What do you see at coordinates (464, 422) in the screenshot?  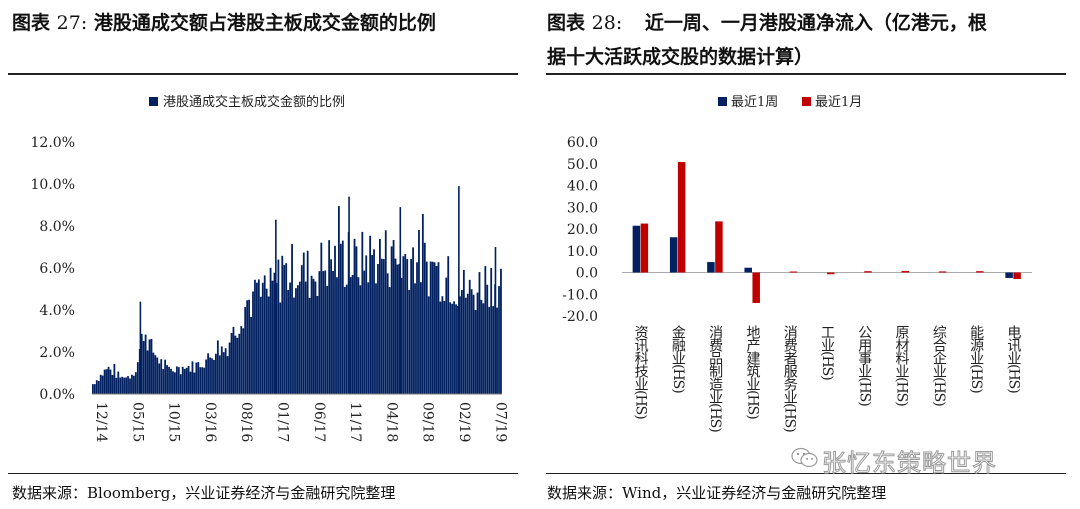 I see `x-tick-label: 02/19` at bounding box center [464, 422].